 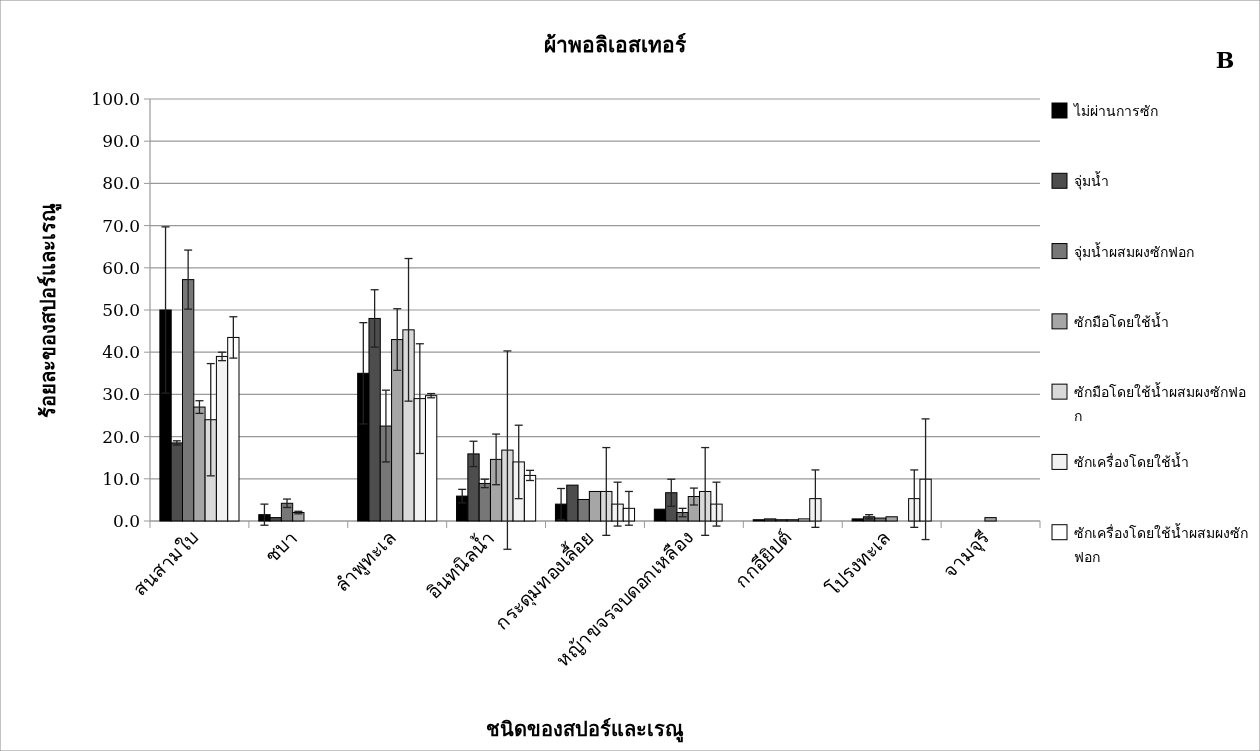 What do you see at coordinates (115, 99) in the screenshot?
I see `y-tick-label: 100.0` at bounding box center [115, 99].